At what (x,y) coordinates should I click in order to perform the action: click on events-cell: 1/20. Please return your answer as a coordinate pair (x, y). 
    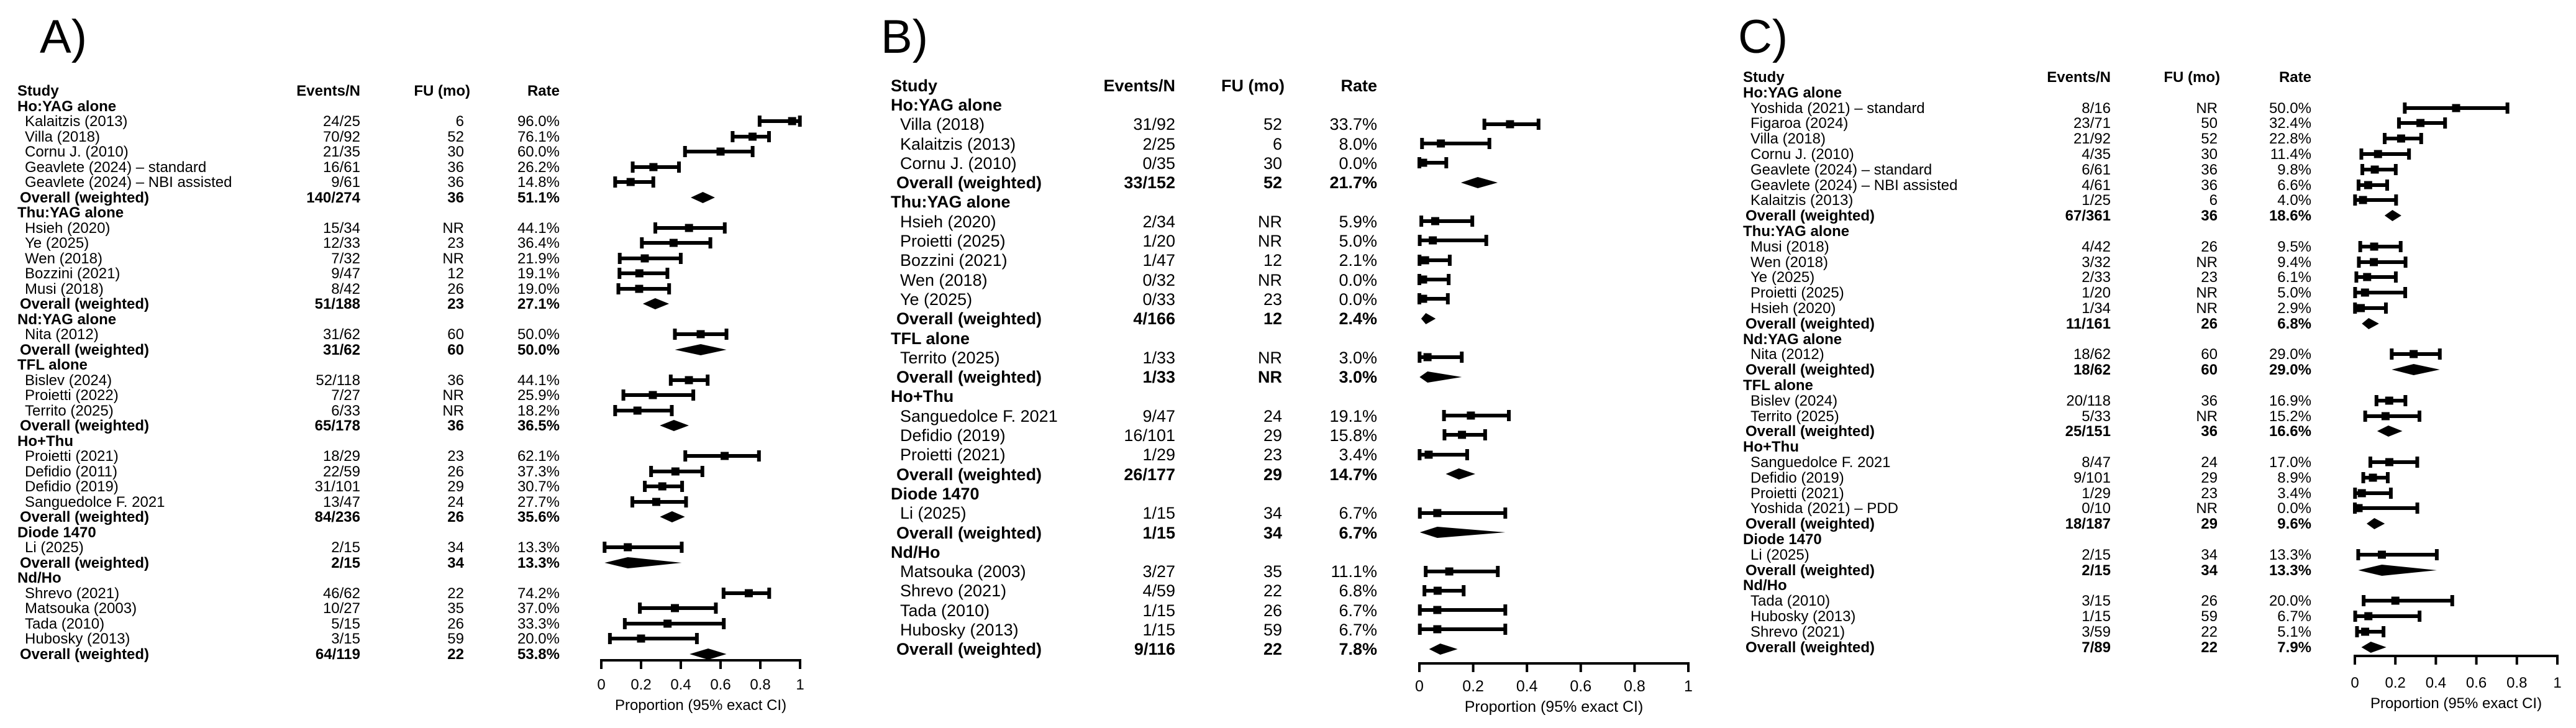
    Looking at the image, I should click on (2096, 292).